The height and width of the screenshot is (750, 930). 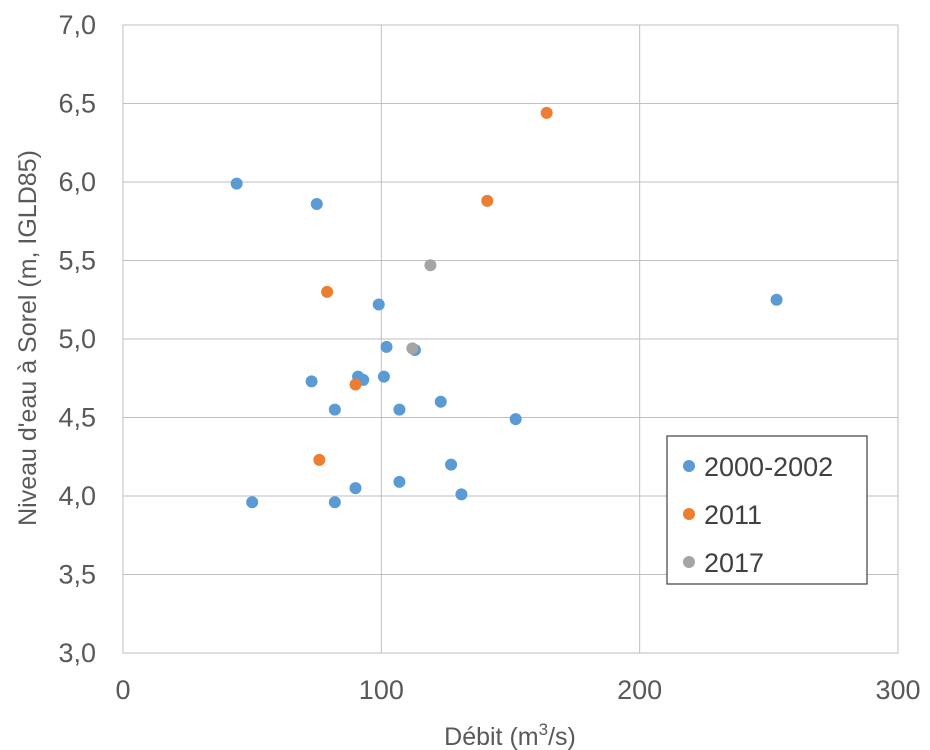 What do you see at coordinates (768, 467) in the screenshot?
I see `legend-label: 2000-2002` at bounding box center [768, 467].